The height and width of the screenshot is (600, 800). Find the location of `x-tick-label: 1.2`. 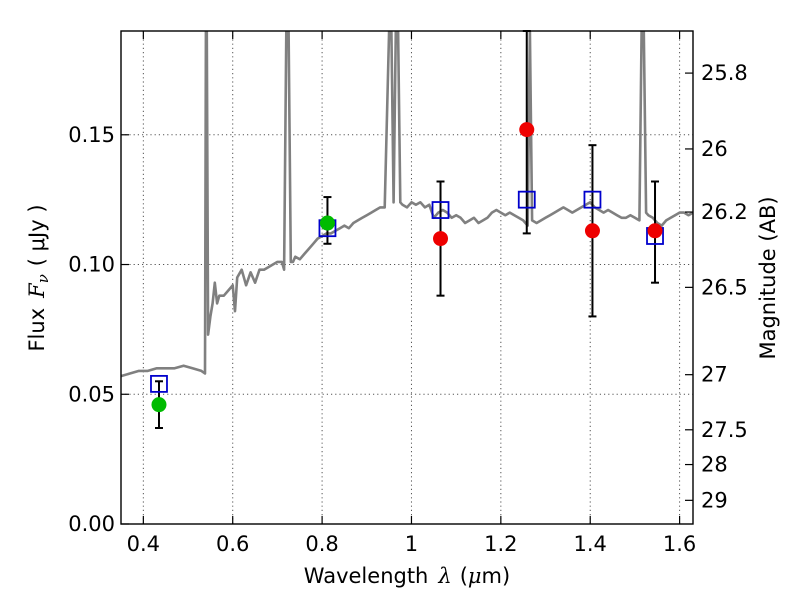

x-tick-label: 1.2 is located at coordinates (500, 544).